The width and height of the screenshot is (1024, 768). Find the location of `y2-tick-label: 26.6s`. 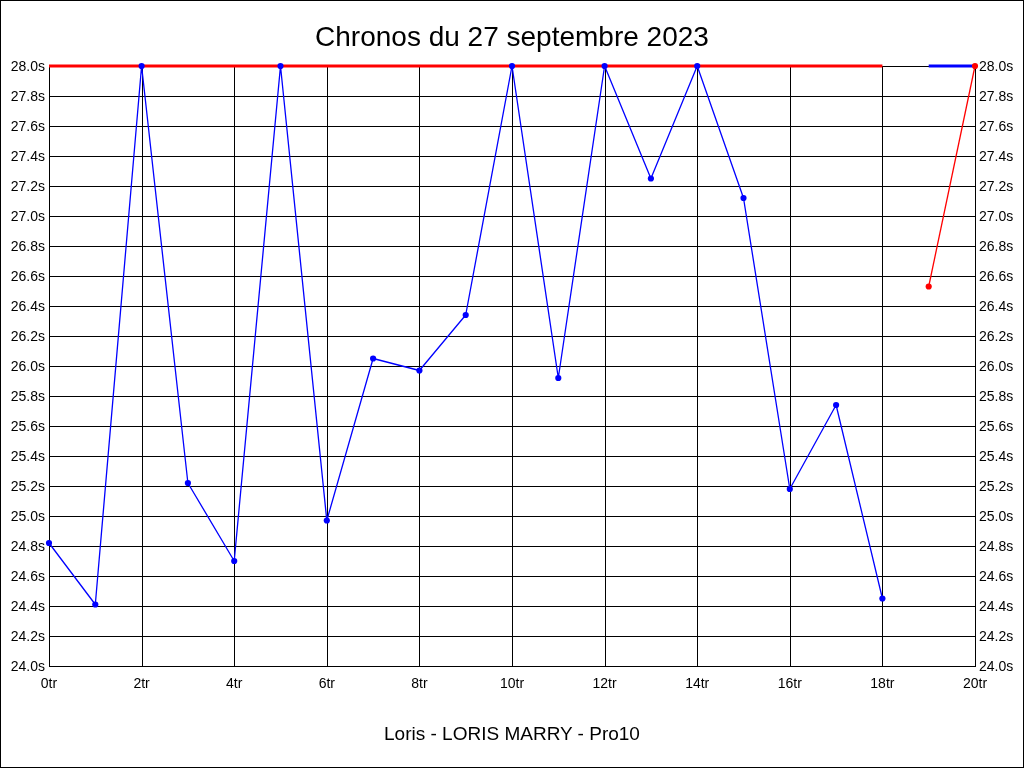

y2-tick-label: 26.6s is located at coordinates (996, 275).